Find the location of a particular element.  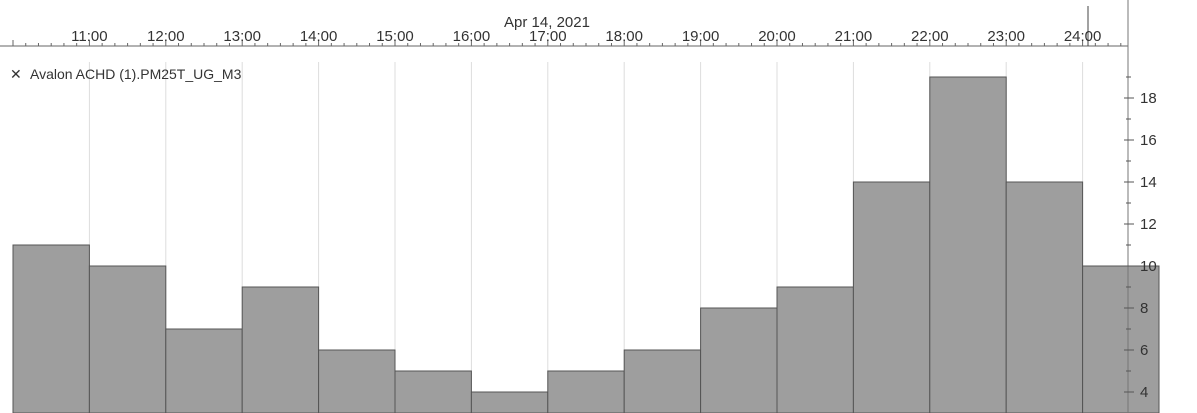

x-tick-label: 13:00 is located at coordinates (242, 36).